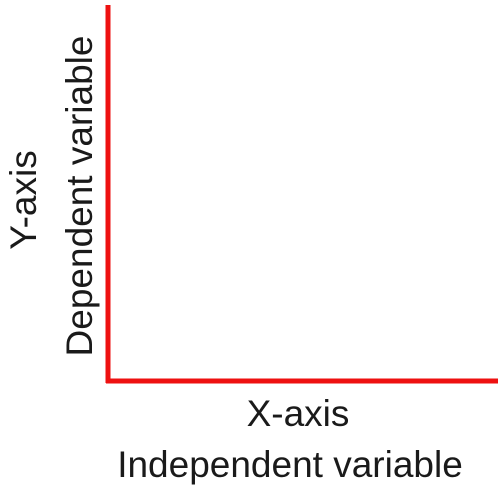 This screenshot has height=491, width=498. Describe the element at coordinates (298, 413) in the screenshot. I see `x-axis-title: X-axis` at that location.